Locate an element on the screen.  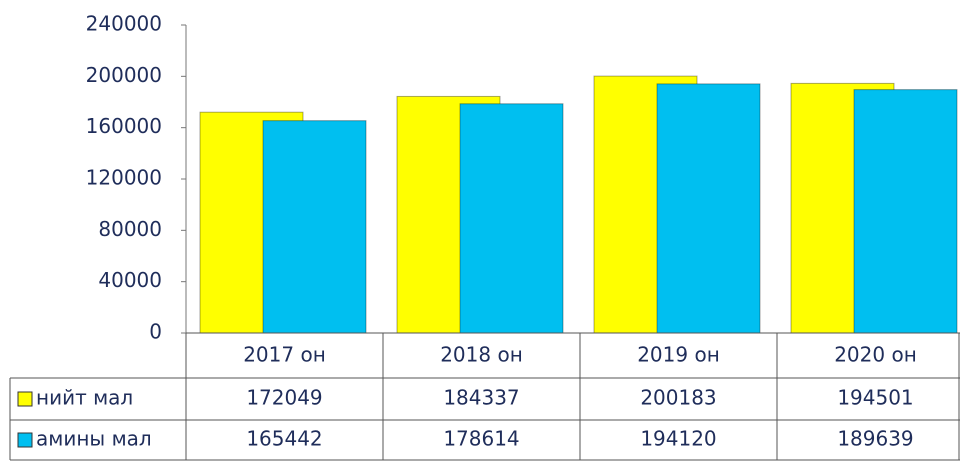
table-value: 165442 is located at coordinates (284, 439).